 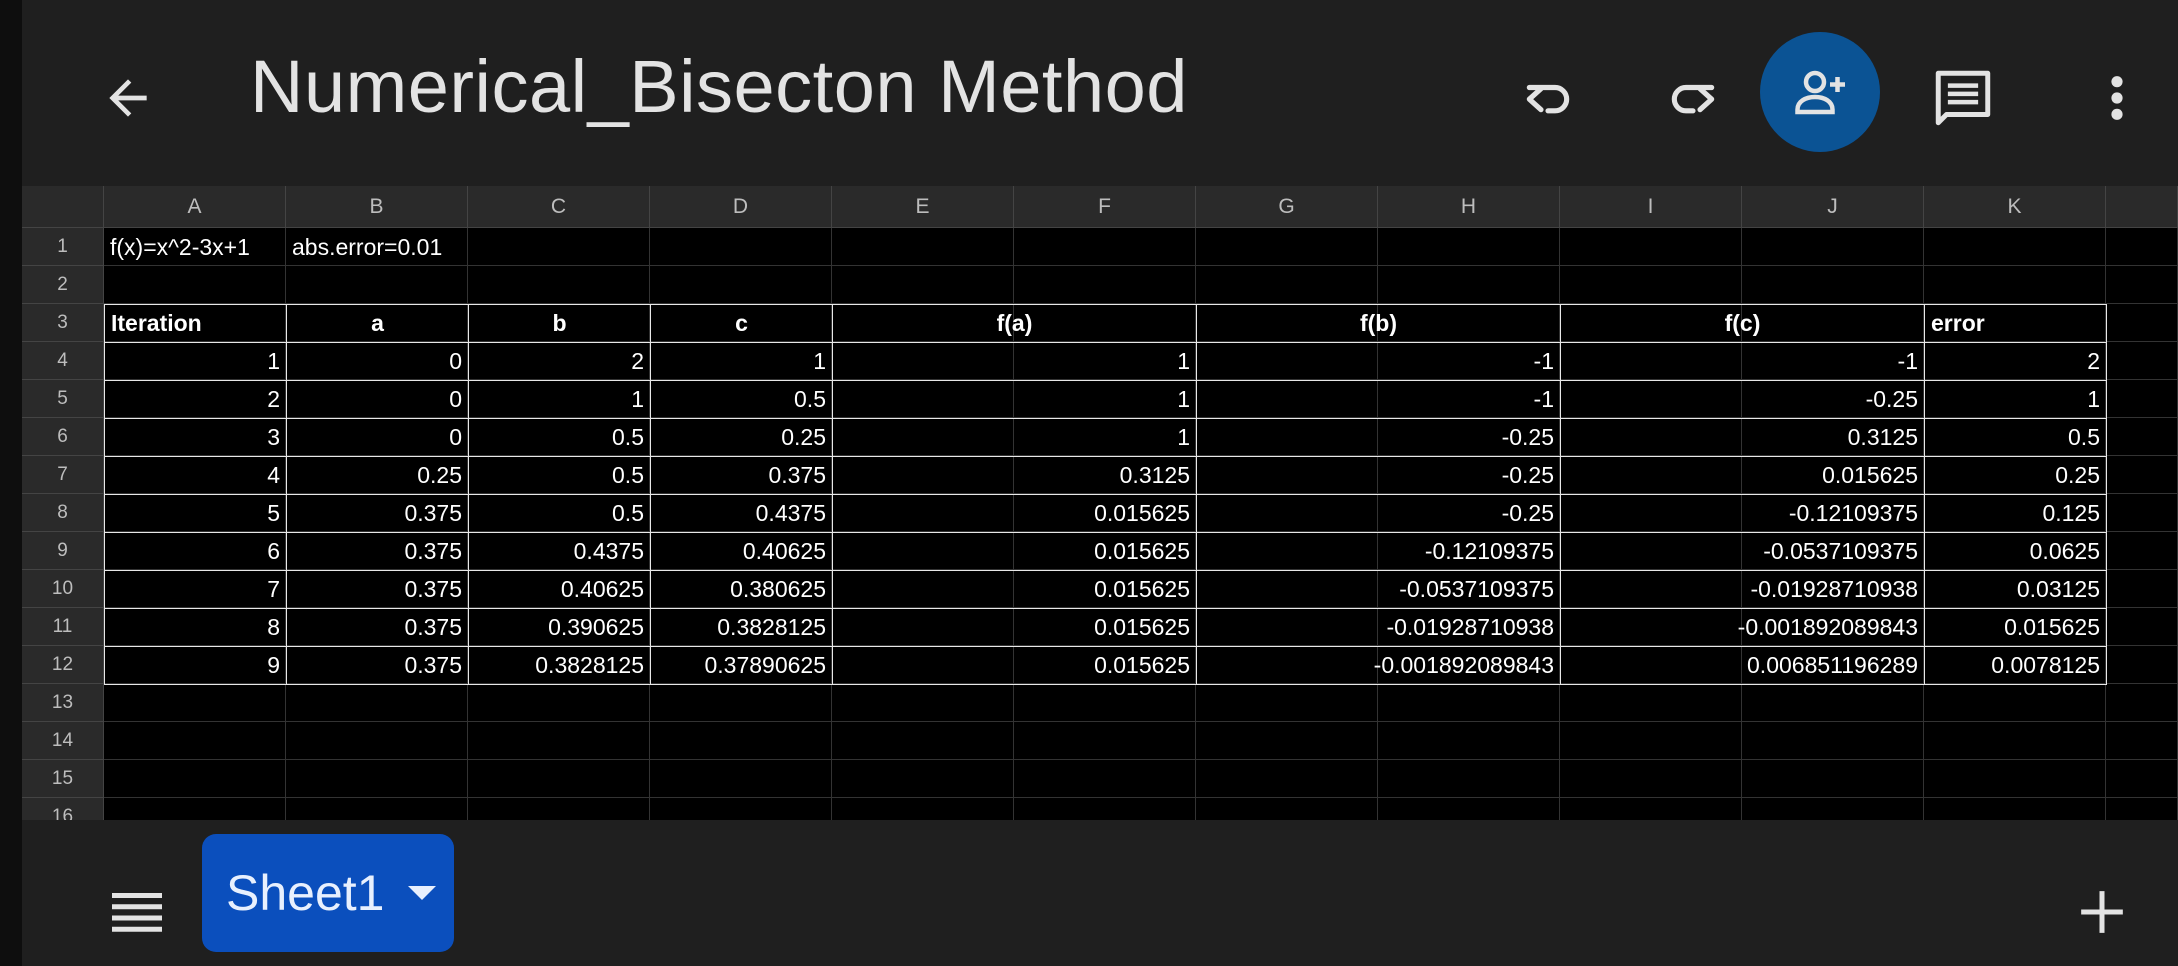 What do you see at coordinates (137, 913) in the screenshot?
I see `all-sheets-button` at bounding box center [137, 913].